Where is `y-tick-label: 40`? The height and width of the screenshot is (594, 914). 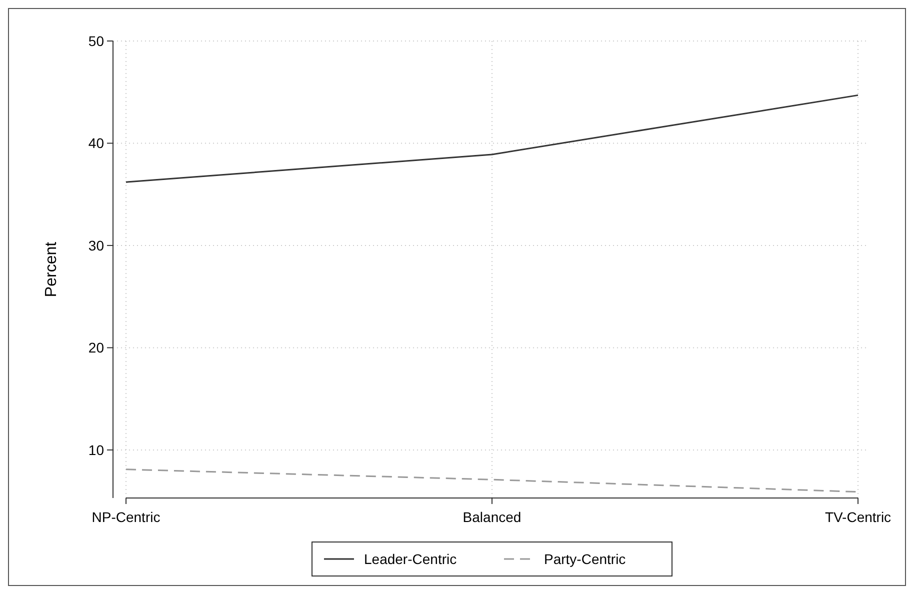
y-tick-label: 40 is located at coordinates (96, 143).